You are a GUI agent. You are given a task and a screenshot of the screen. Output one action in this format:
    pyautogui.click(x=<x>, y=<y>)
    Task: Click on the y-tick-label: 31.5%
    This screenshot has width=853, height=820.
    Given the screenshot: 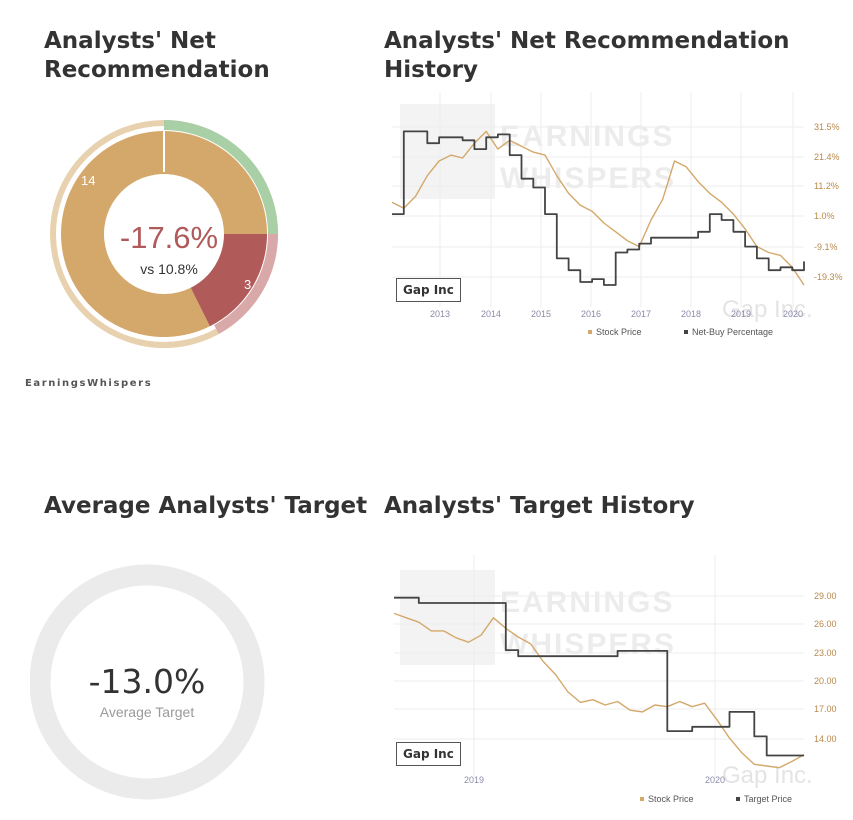 What is the action you would take?
    pyautogui.click(x=827, y=127)
    